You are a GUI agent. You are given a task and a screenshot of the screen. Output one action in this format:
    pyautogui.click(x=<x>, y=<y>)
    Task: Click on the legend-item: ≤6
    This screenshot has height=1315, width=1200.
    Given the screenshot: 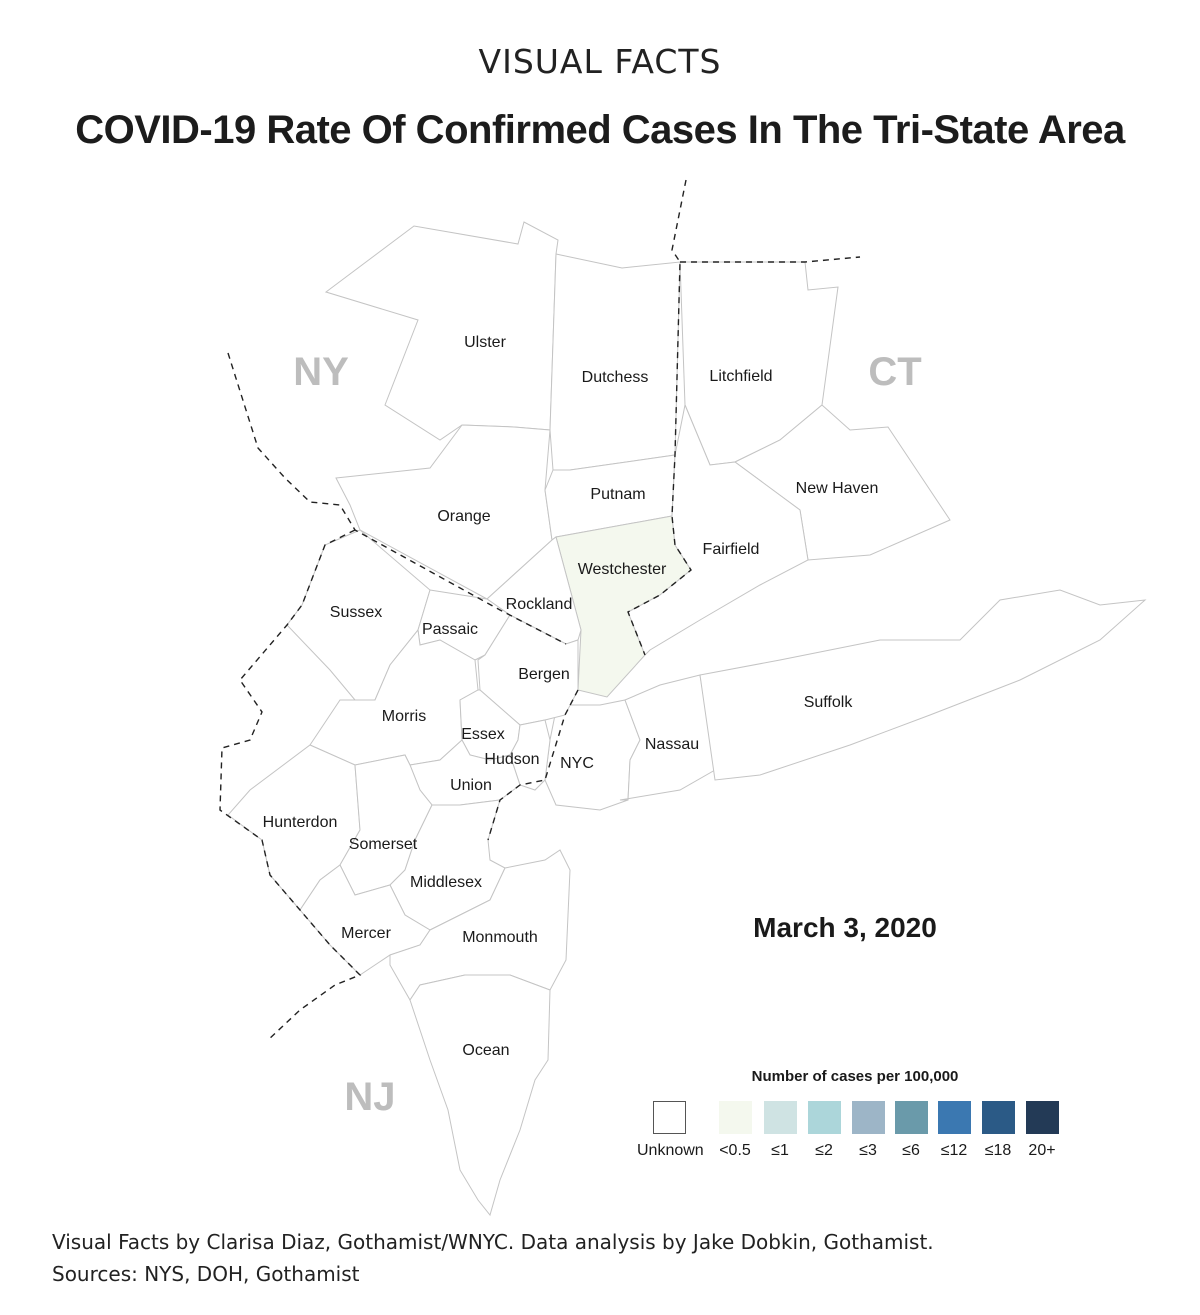 What is the action you would take?
    pyautogui.click(x=911, y=1130)
    